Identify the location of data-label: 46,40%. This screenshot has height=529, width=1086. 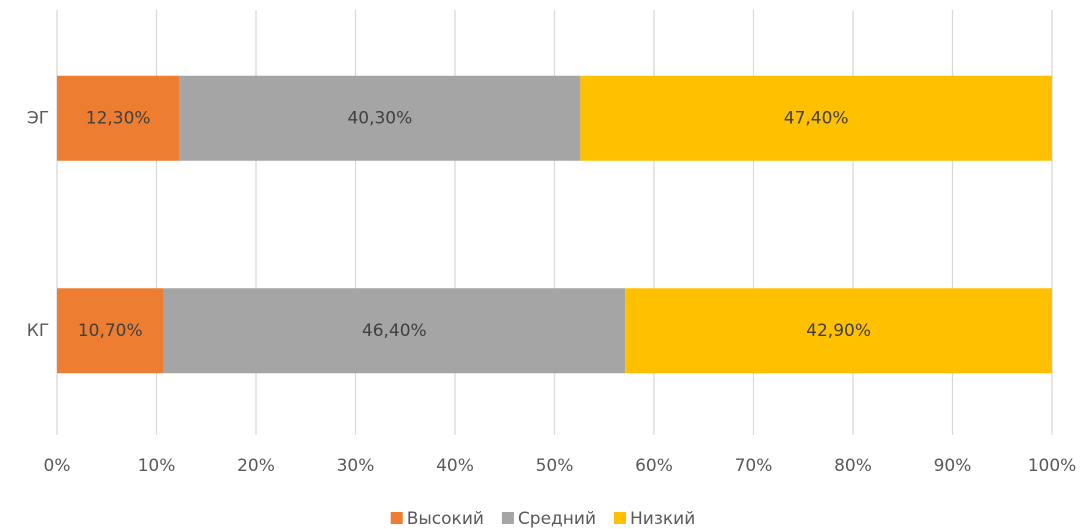
(394, 331).